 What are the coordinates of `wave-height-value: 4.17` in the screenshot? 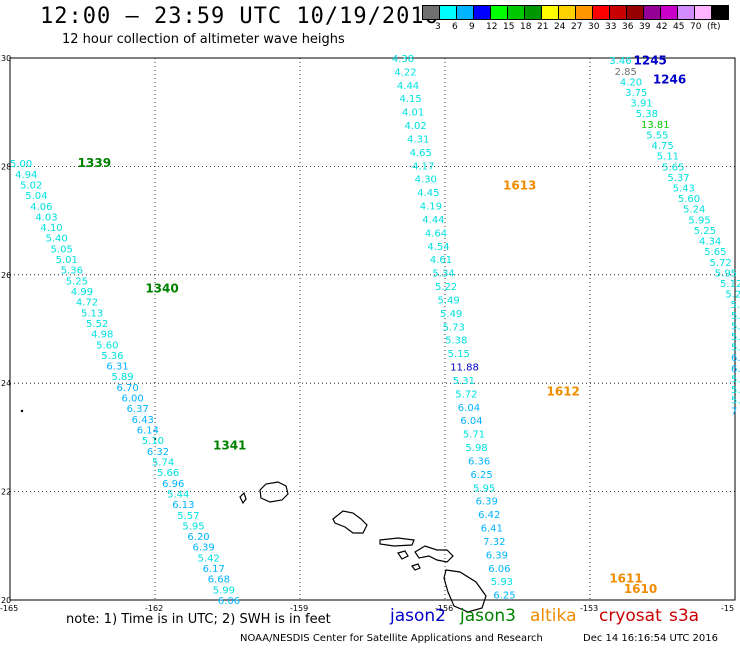 It's located at (423, 166).